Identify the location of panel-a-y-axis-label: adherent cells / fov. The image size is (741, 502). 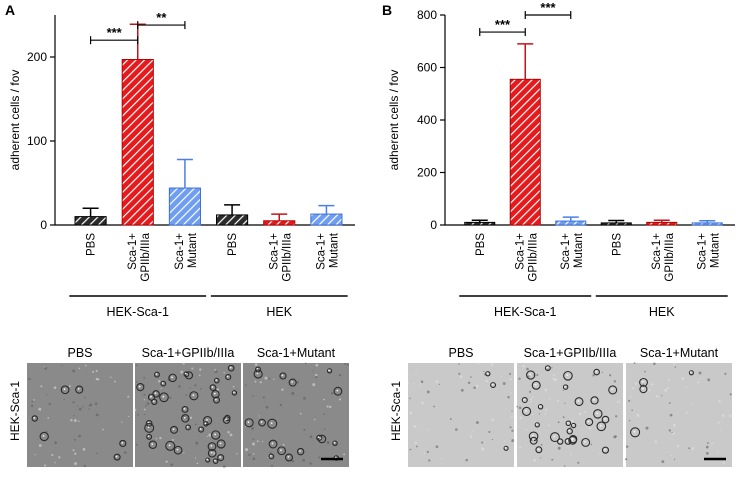
(15, 120).